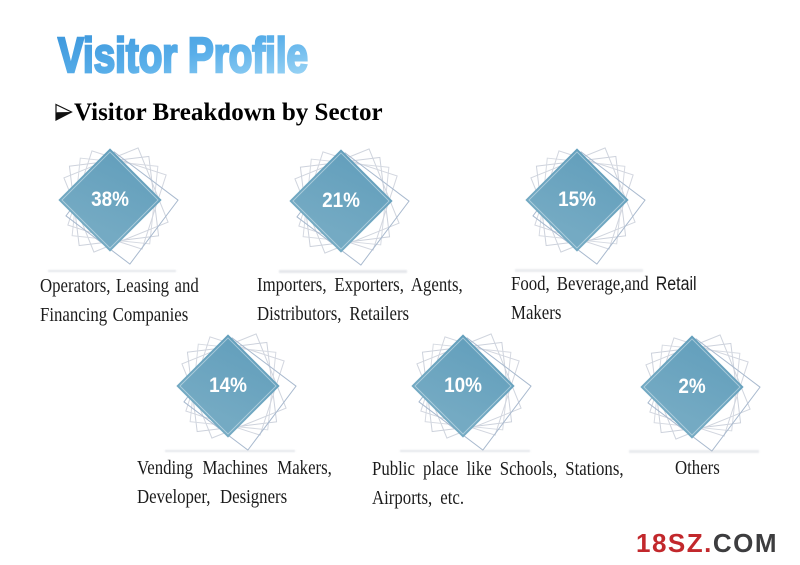 The width and height of the screenshot is (800, 565). Describe the element at coordinates (341, 200) in the screenshot. I see `svg-text: 21%` at that location.